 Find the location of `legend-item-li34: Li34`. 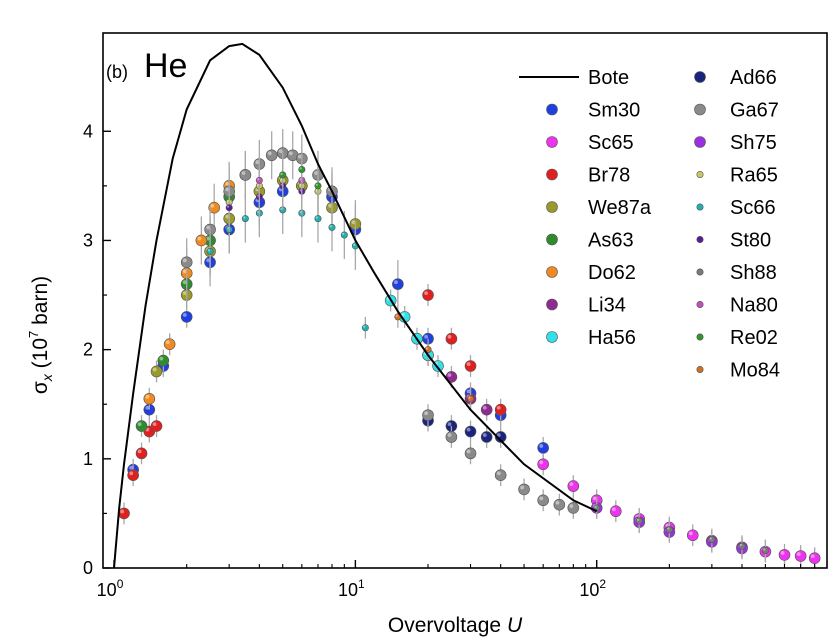

legend-item-li34: Li34 is located at coordinates (586, 306).